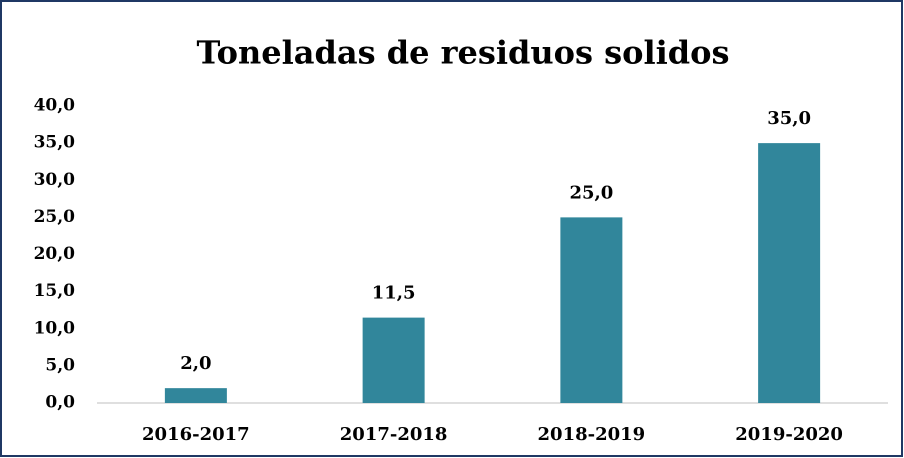  I want to click on y-tick-label: 30,0, so click(55, 180).